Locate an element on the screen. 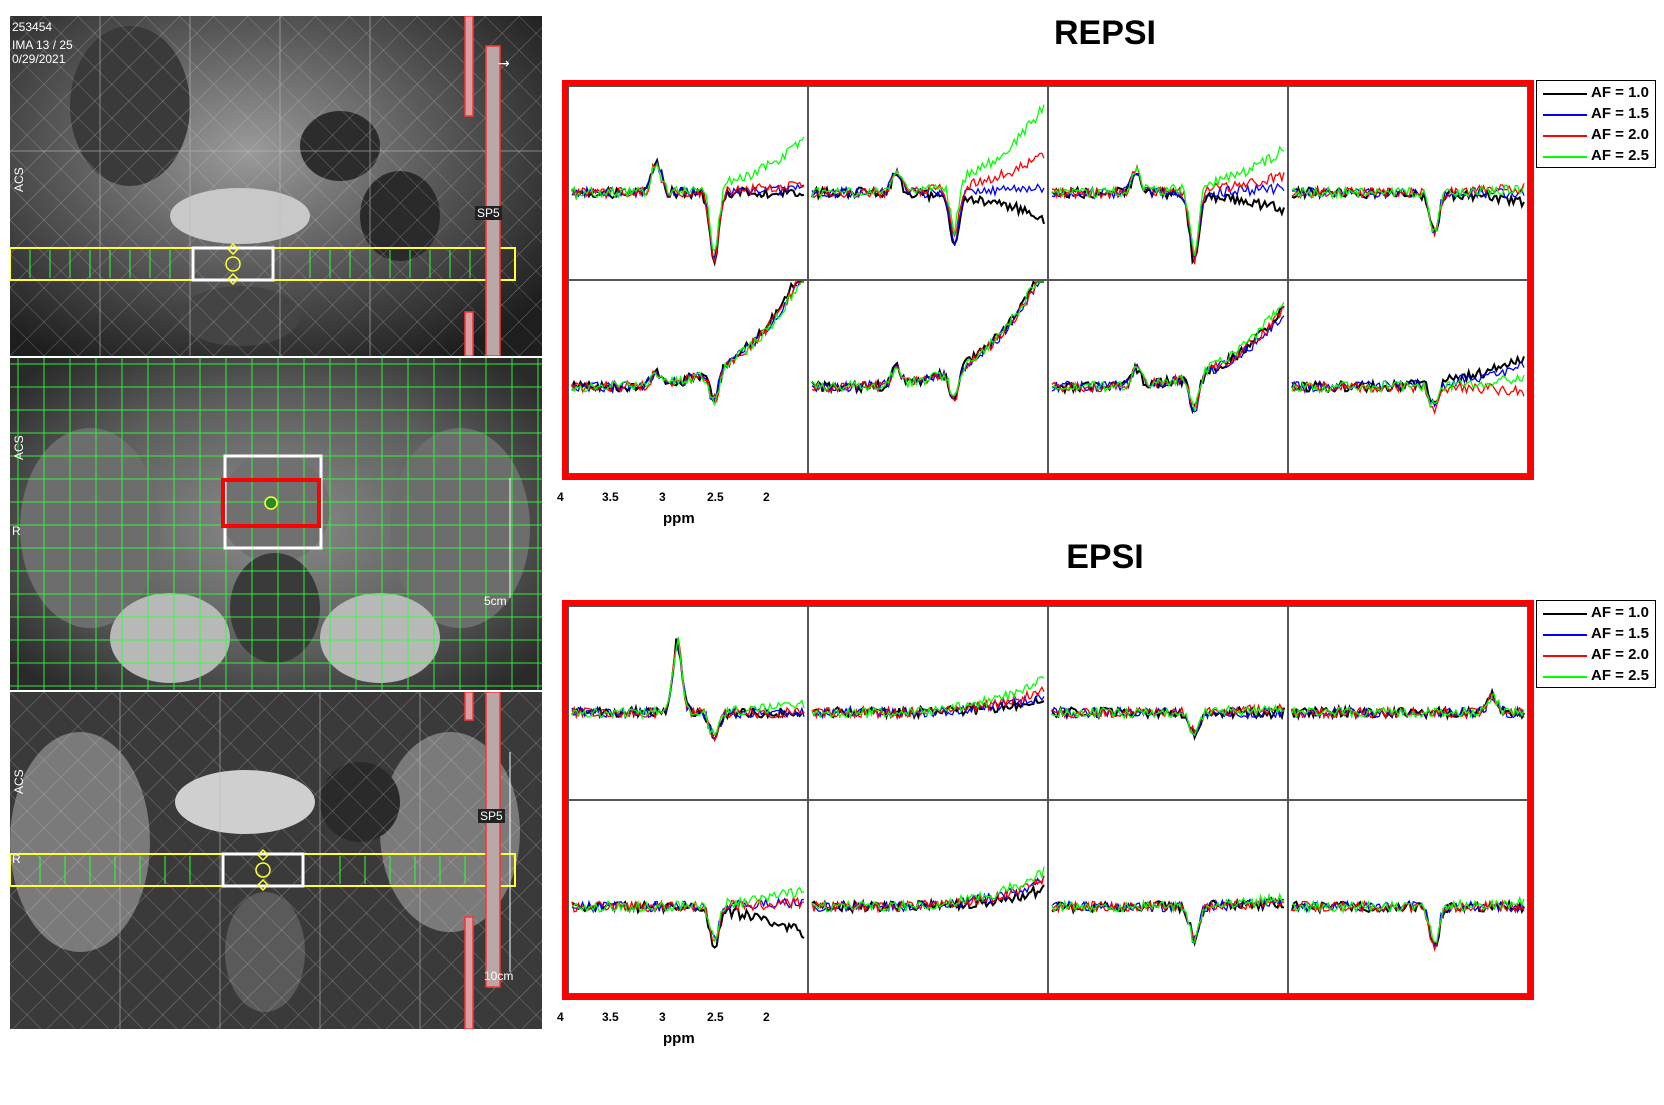 The image size is (1664, 1105). mri-info-line-3: 0/29/2021 is located at coordinates (39, 59).